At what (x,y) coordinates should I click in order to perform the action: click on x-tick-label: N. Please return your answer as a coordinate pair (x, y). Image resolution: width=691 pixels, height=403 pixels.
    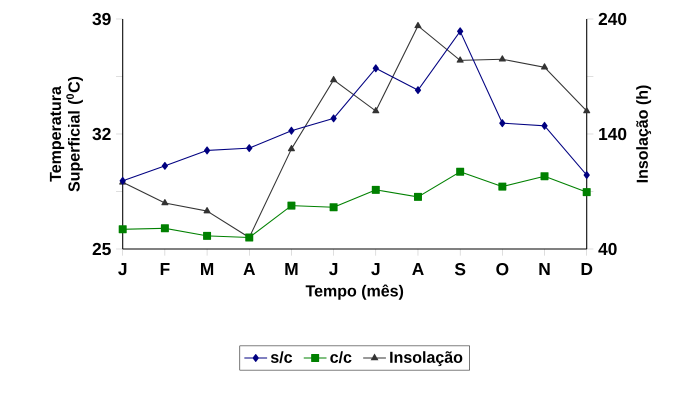
    Looking at the image, I should click on (544, 269).